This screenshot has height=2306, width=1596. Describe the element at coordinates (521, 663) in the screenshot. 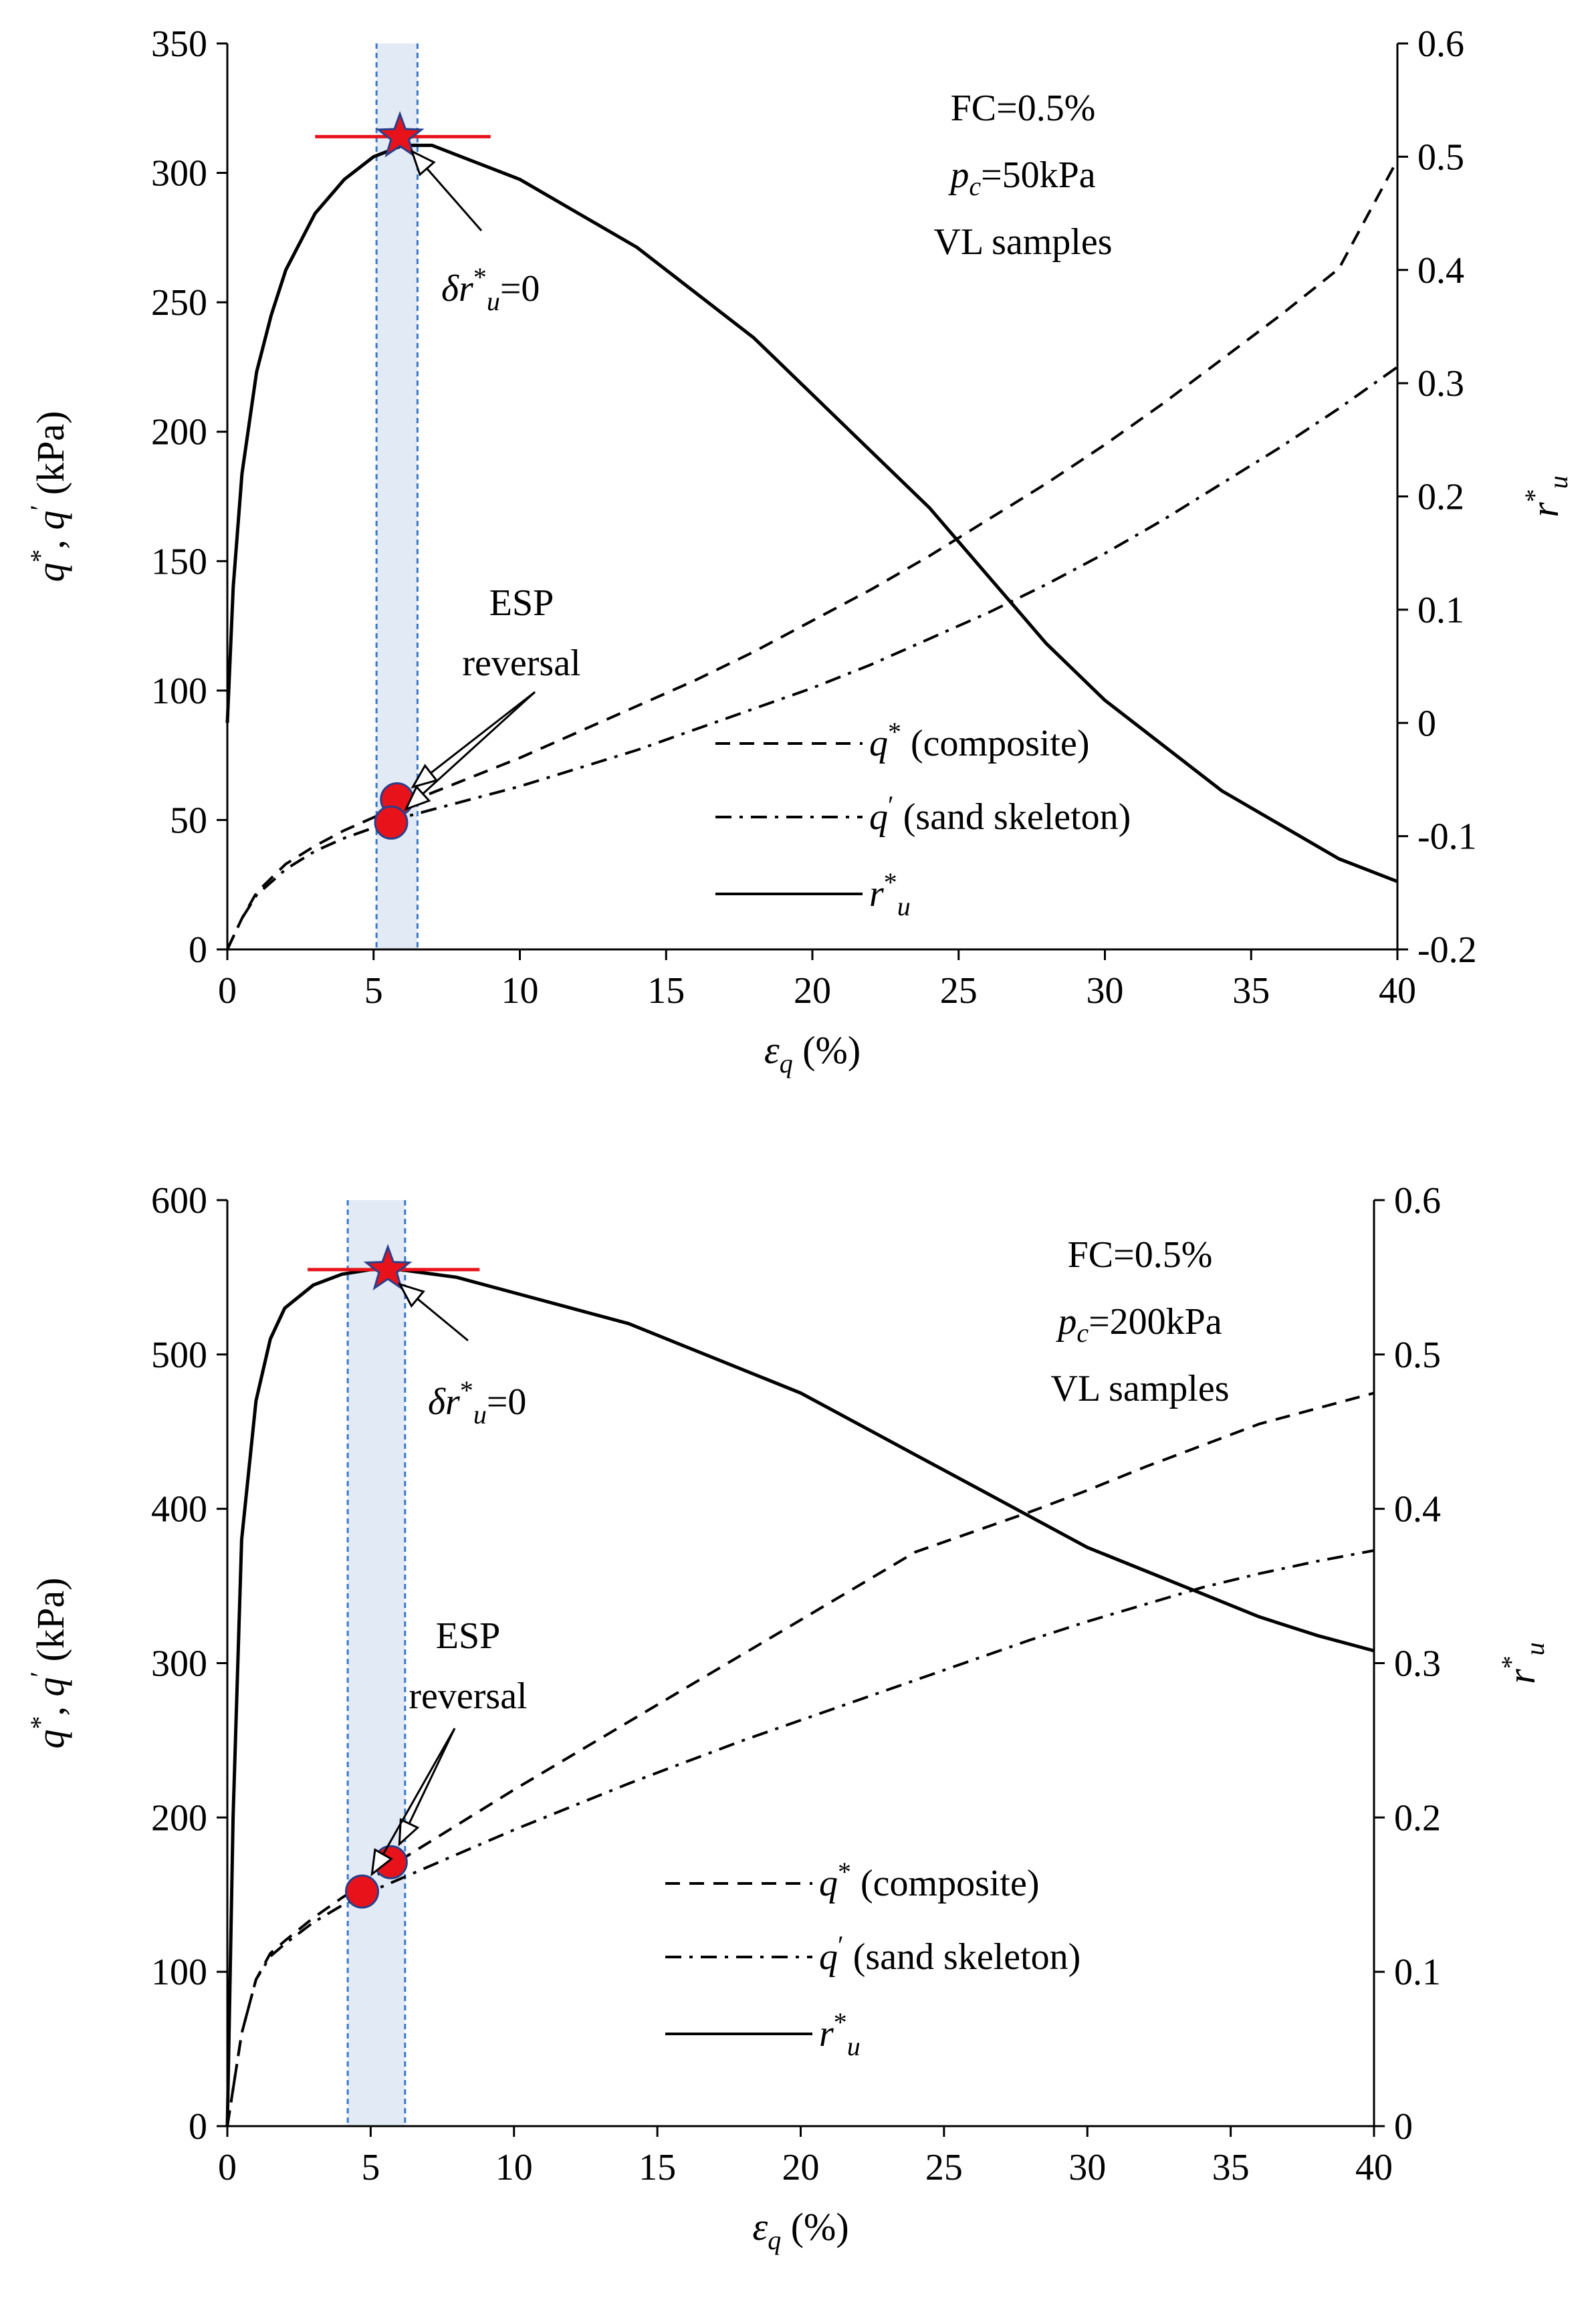

I see `esp-label-line2: reversal` at that location.